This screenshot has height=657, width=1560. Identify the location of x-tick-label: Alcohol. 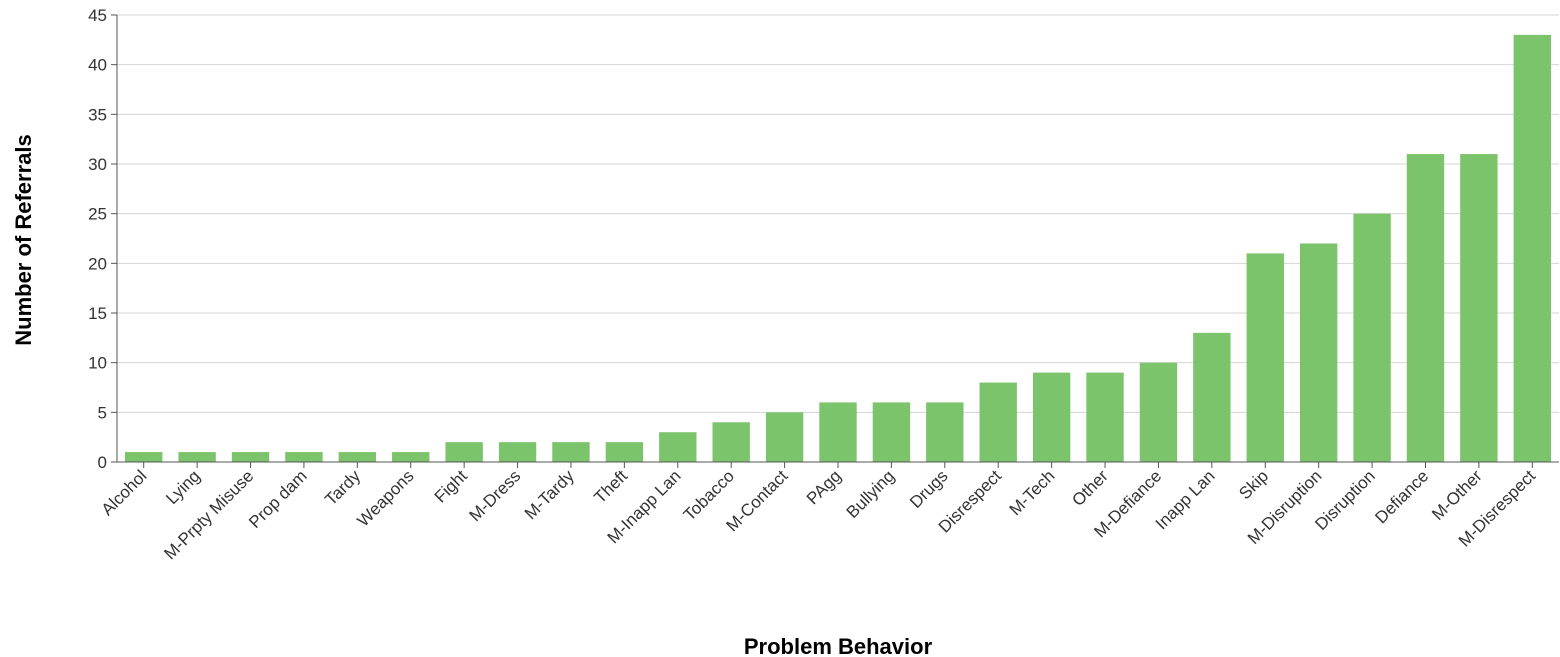
(124, 492).